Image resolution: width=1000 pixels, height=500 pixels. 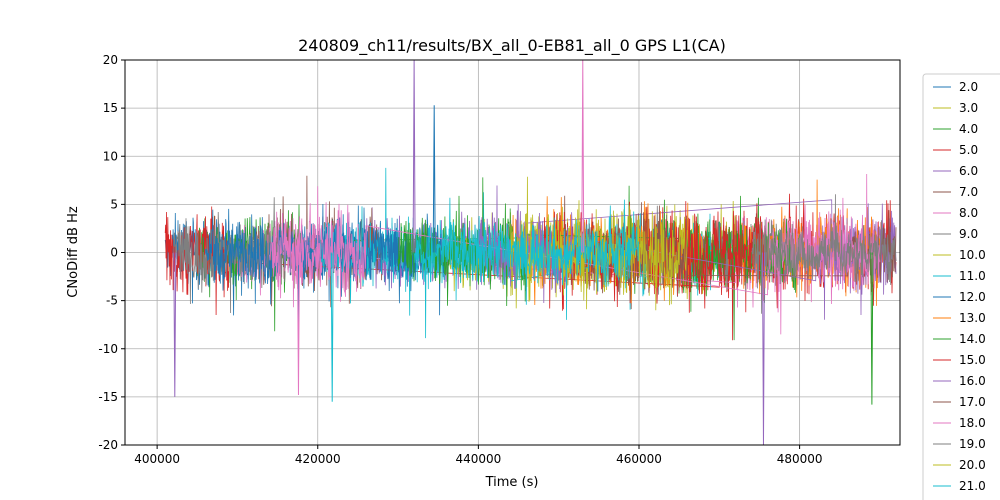 I want to click on legend-label: 6.0, so click(x=968, y=171).